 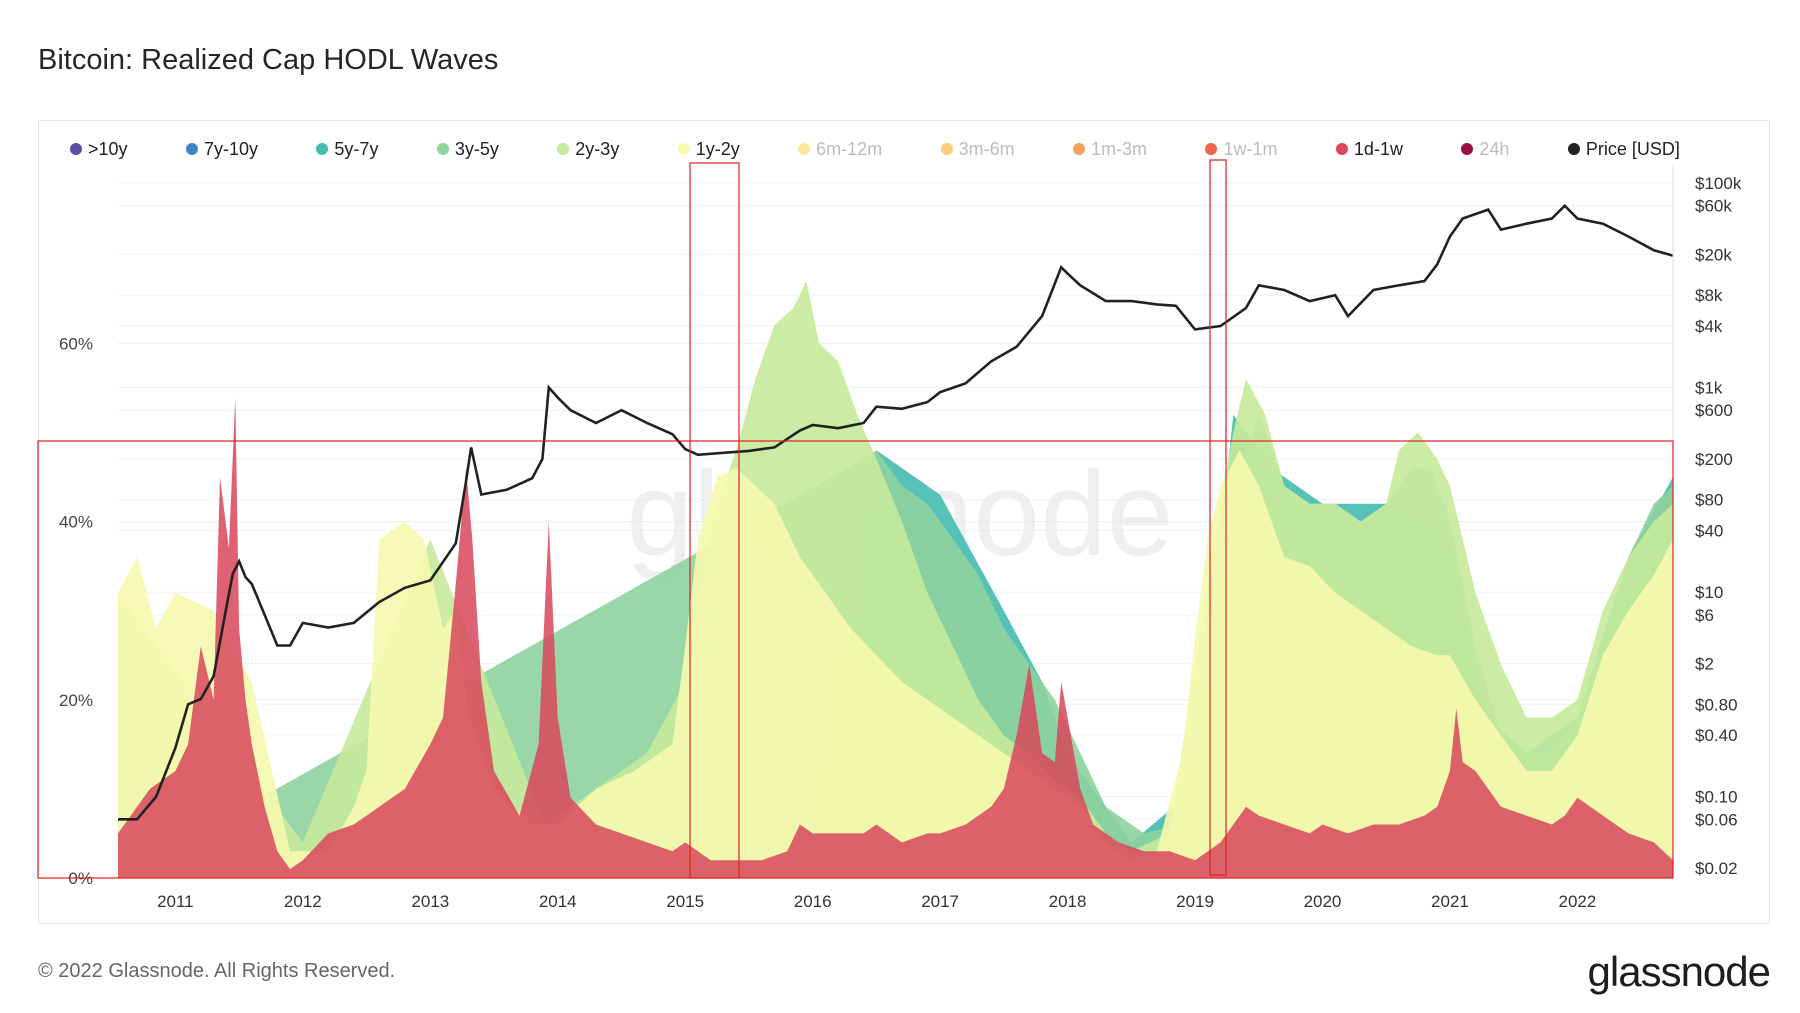 I want to click on legend-item-8: 1m-3m, so click(x=1110, y=149).